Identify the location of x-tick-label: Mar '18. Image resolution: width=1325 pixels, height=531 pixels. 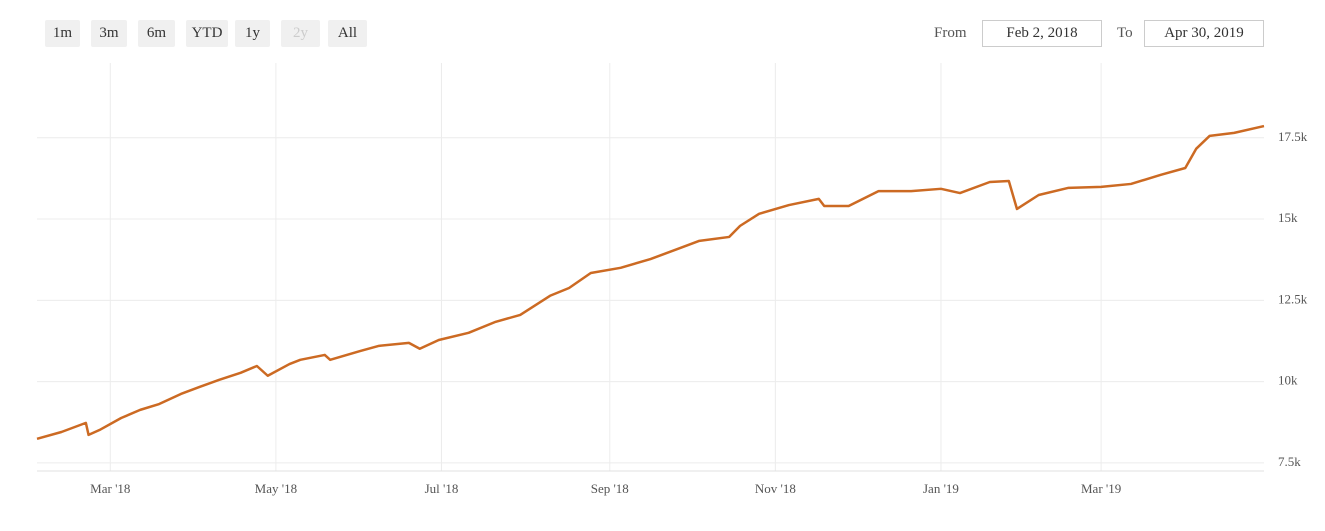
(110, 488).